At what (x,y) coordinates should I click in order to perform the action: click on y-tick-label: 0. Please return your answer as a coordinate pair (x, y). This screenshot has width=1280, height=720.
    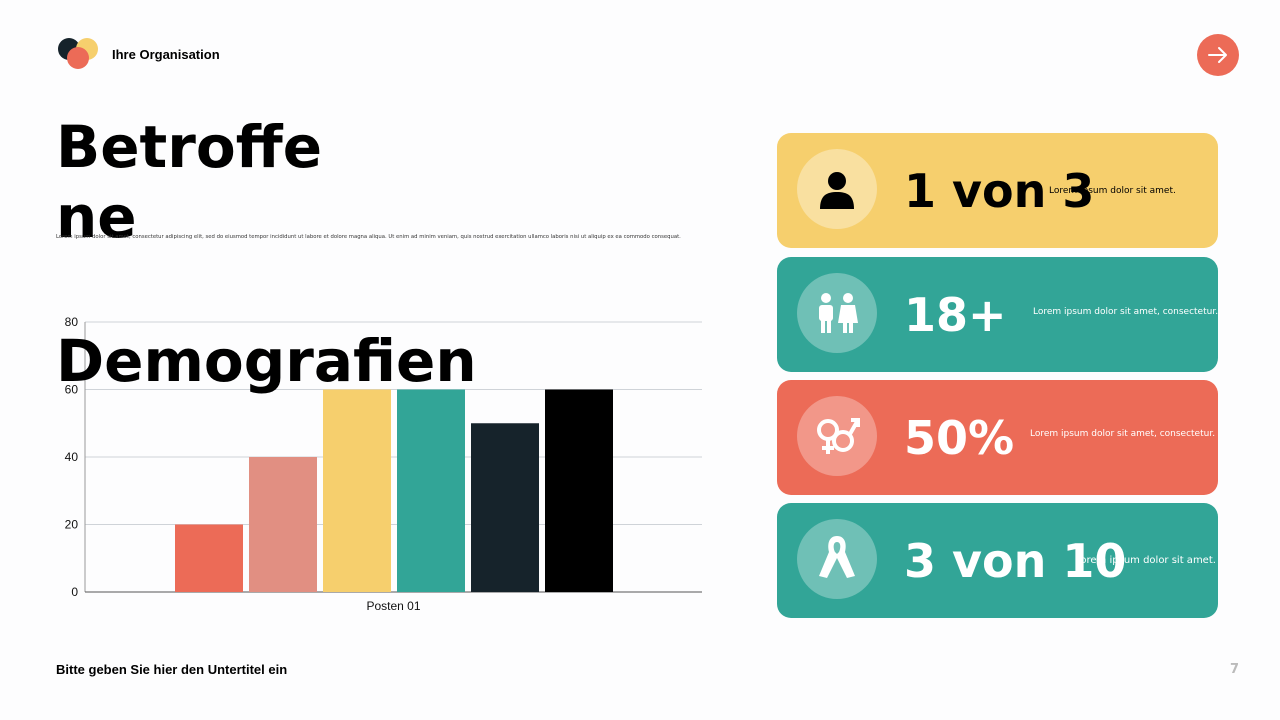
    Looking at the image, I should click on (74, 592).